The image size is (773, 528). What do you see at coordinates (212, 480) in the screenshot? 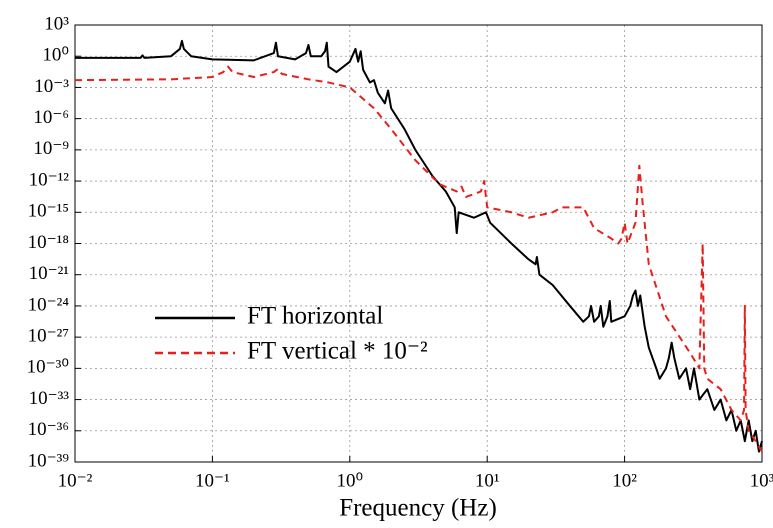
I see `x-tick-label: 10⁻¹` at bounding box center [212, 480].